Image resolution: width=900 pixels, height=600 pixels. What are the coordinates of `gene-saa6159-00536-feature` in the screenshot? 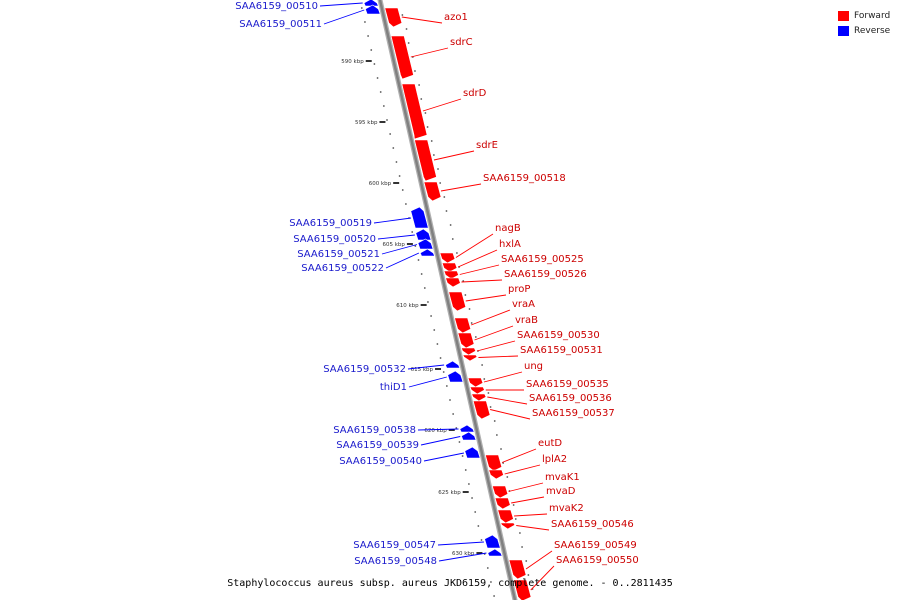 It's located at (479, 397).